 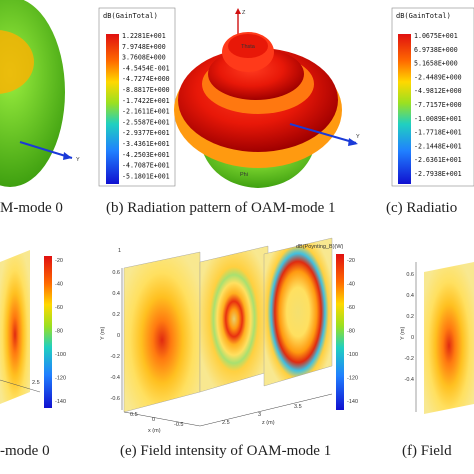 I want to click on field-e-x-ticks: 0.5 0 -0.5, so click(x=156, y=420).